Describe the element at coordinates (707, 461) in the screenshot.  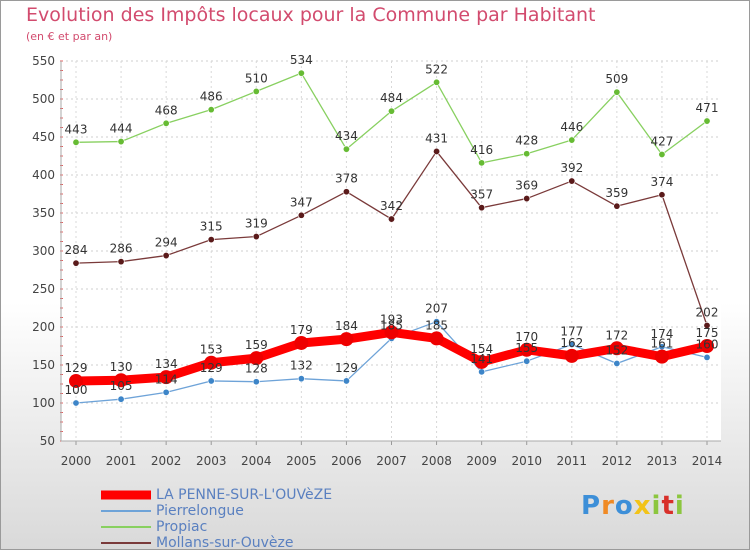
I see `x-tick-label: 2014` at that location.